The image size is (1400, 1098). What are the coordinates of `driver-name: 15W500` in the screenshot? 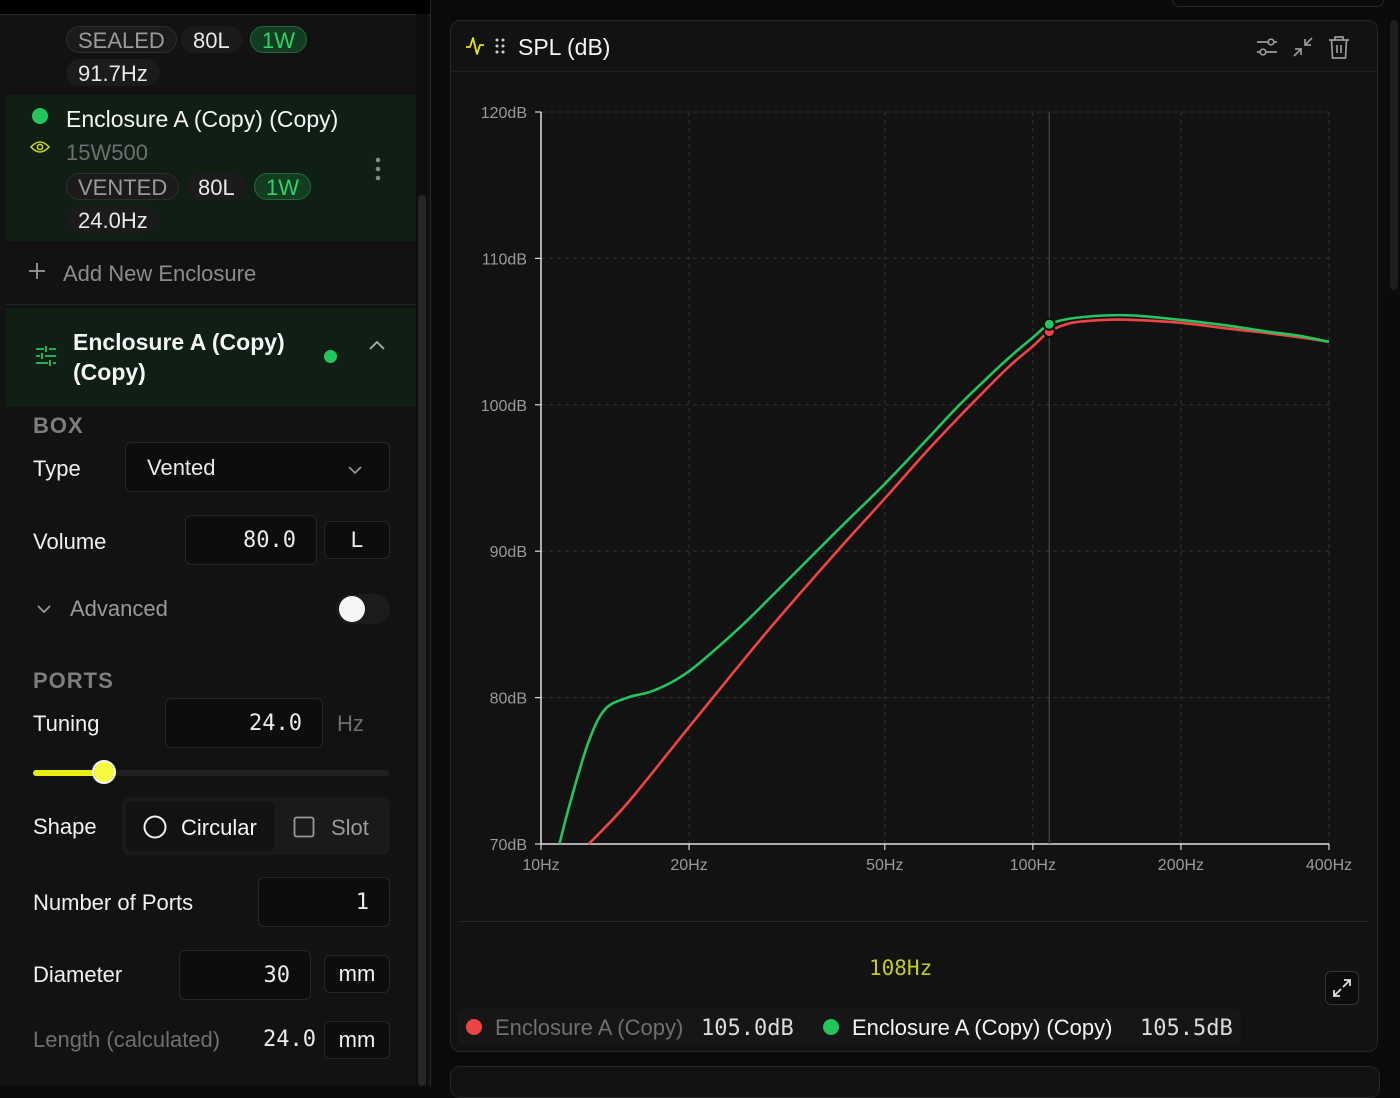 It's located at (107, 152).